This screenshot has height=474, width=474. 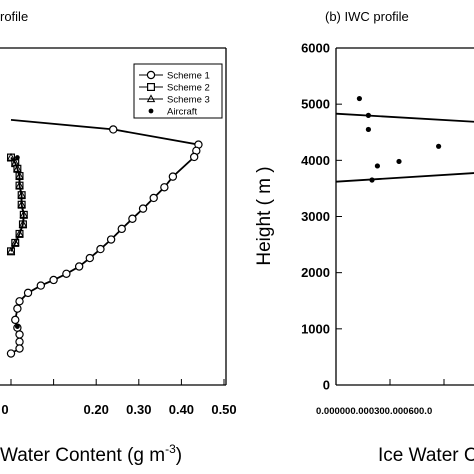 I want to click on y-tick-label: 3000, so click(x=315, y=216).